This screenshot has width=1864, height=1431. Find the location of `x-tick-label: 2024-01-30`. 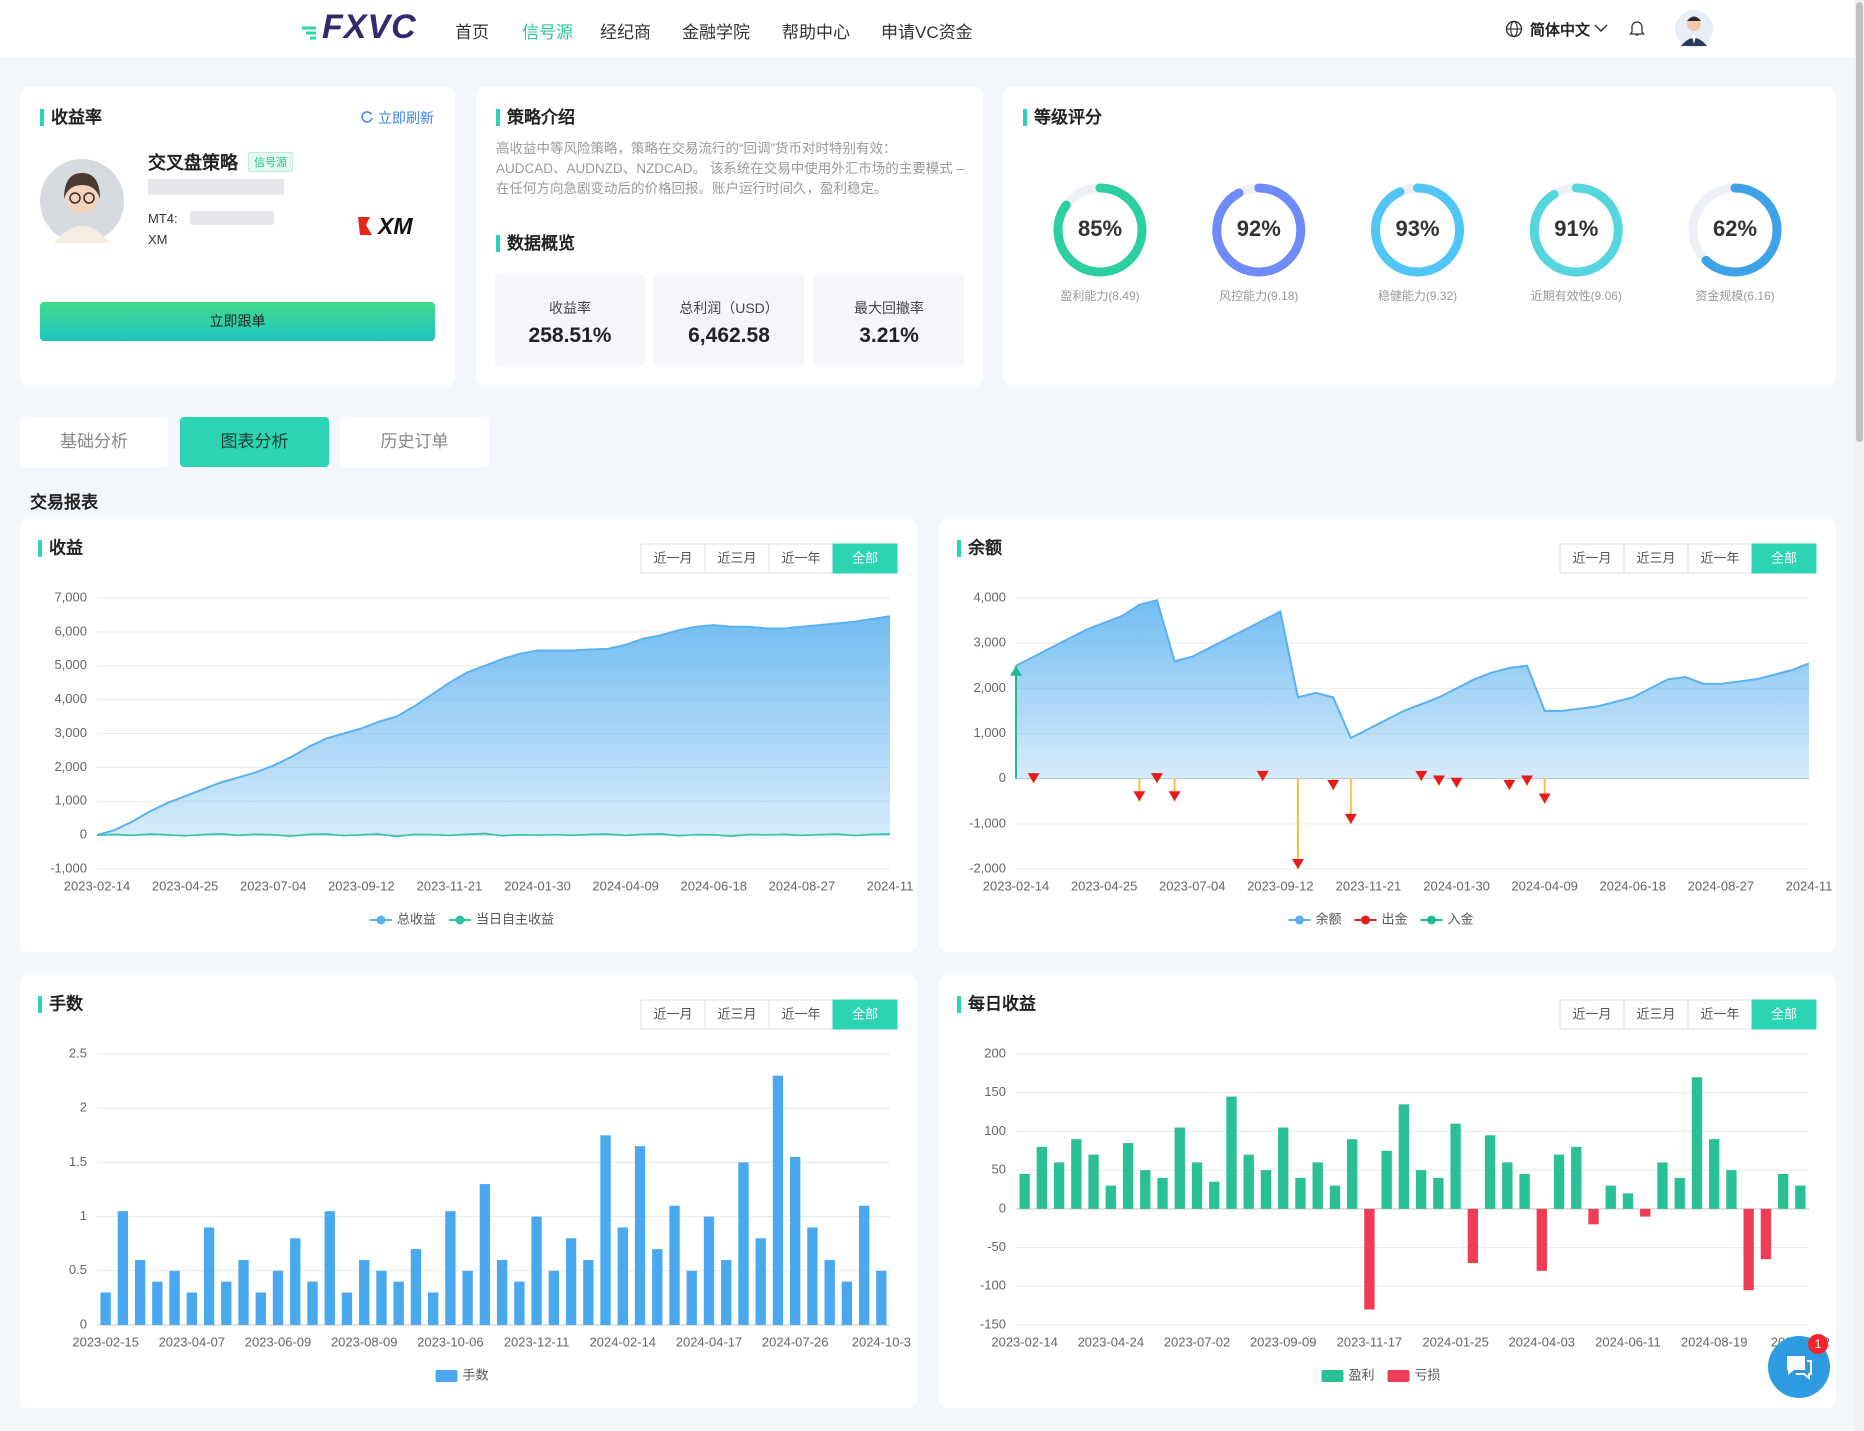

x-tick-label: 2024-01-30 is located at coordinates (537, 885).